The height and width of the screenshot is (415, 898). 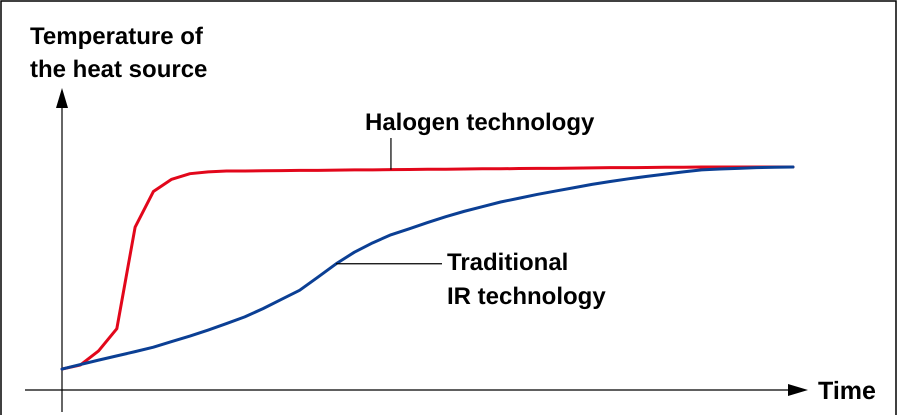 I want to click on series-label: Traditional IR technology, so click(x=526, y=279).